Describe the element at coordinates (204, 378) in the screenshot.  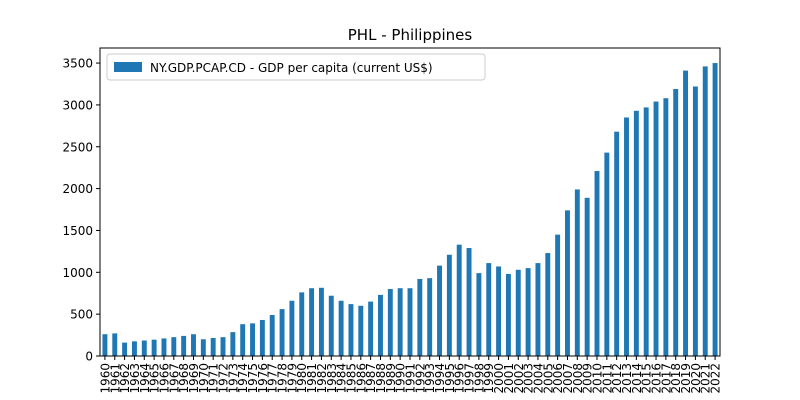
I see `x-tick-label: 1970` at that location.